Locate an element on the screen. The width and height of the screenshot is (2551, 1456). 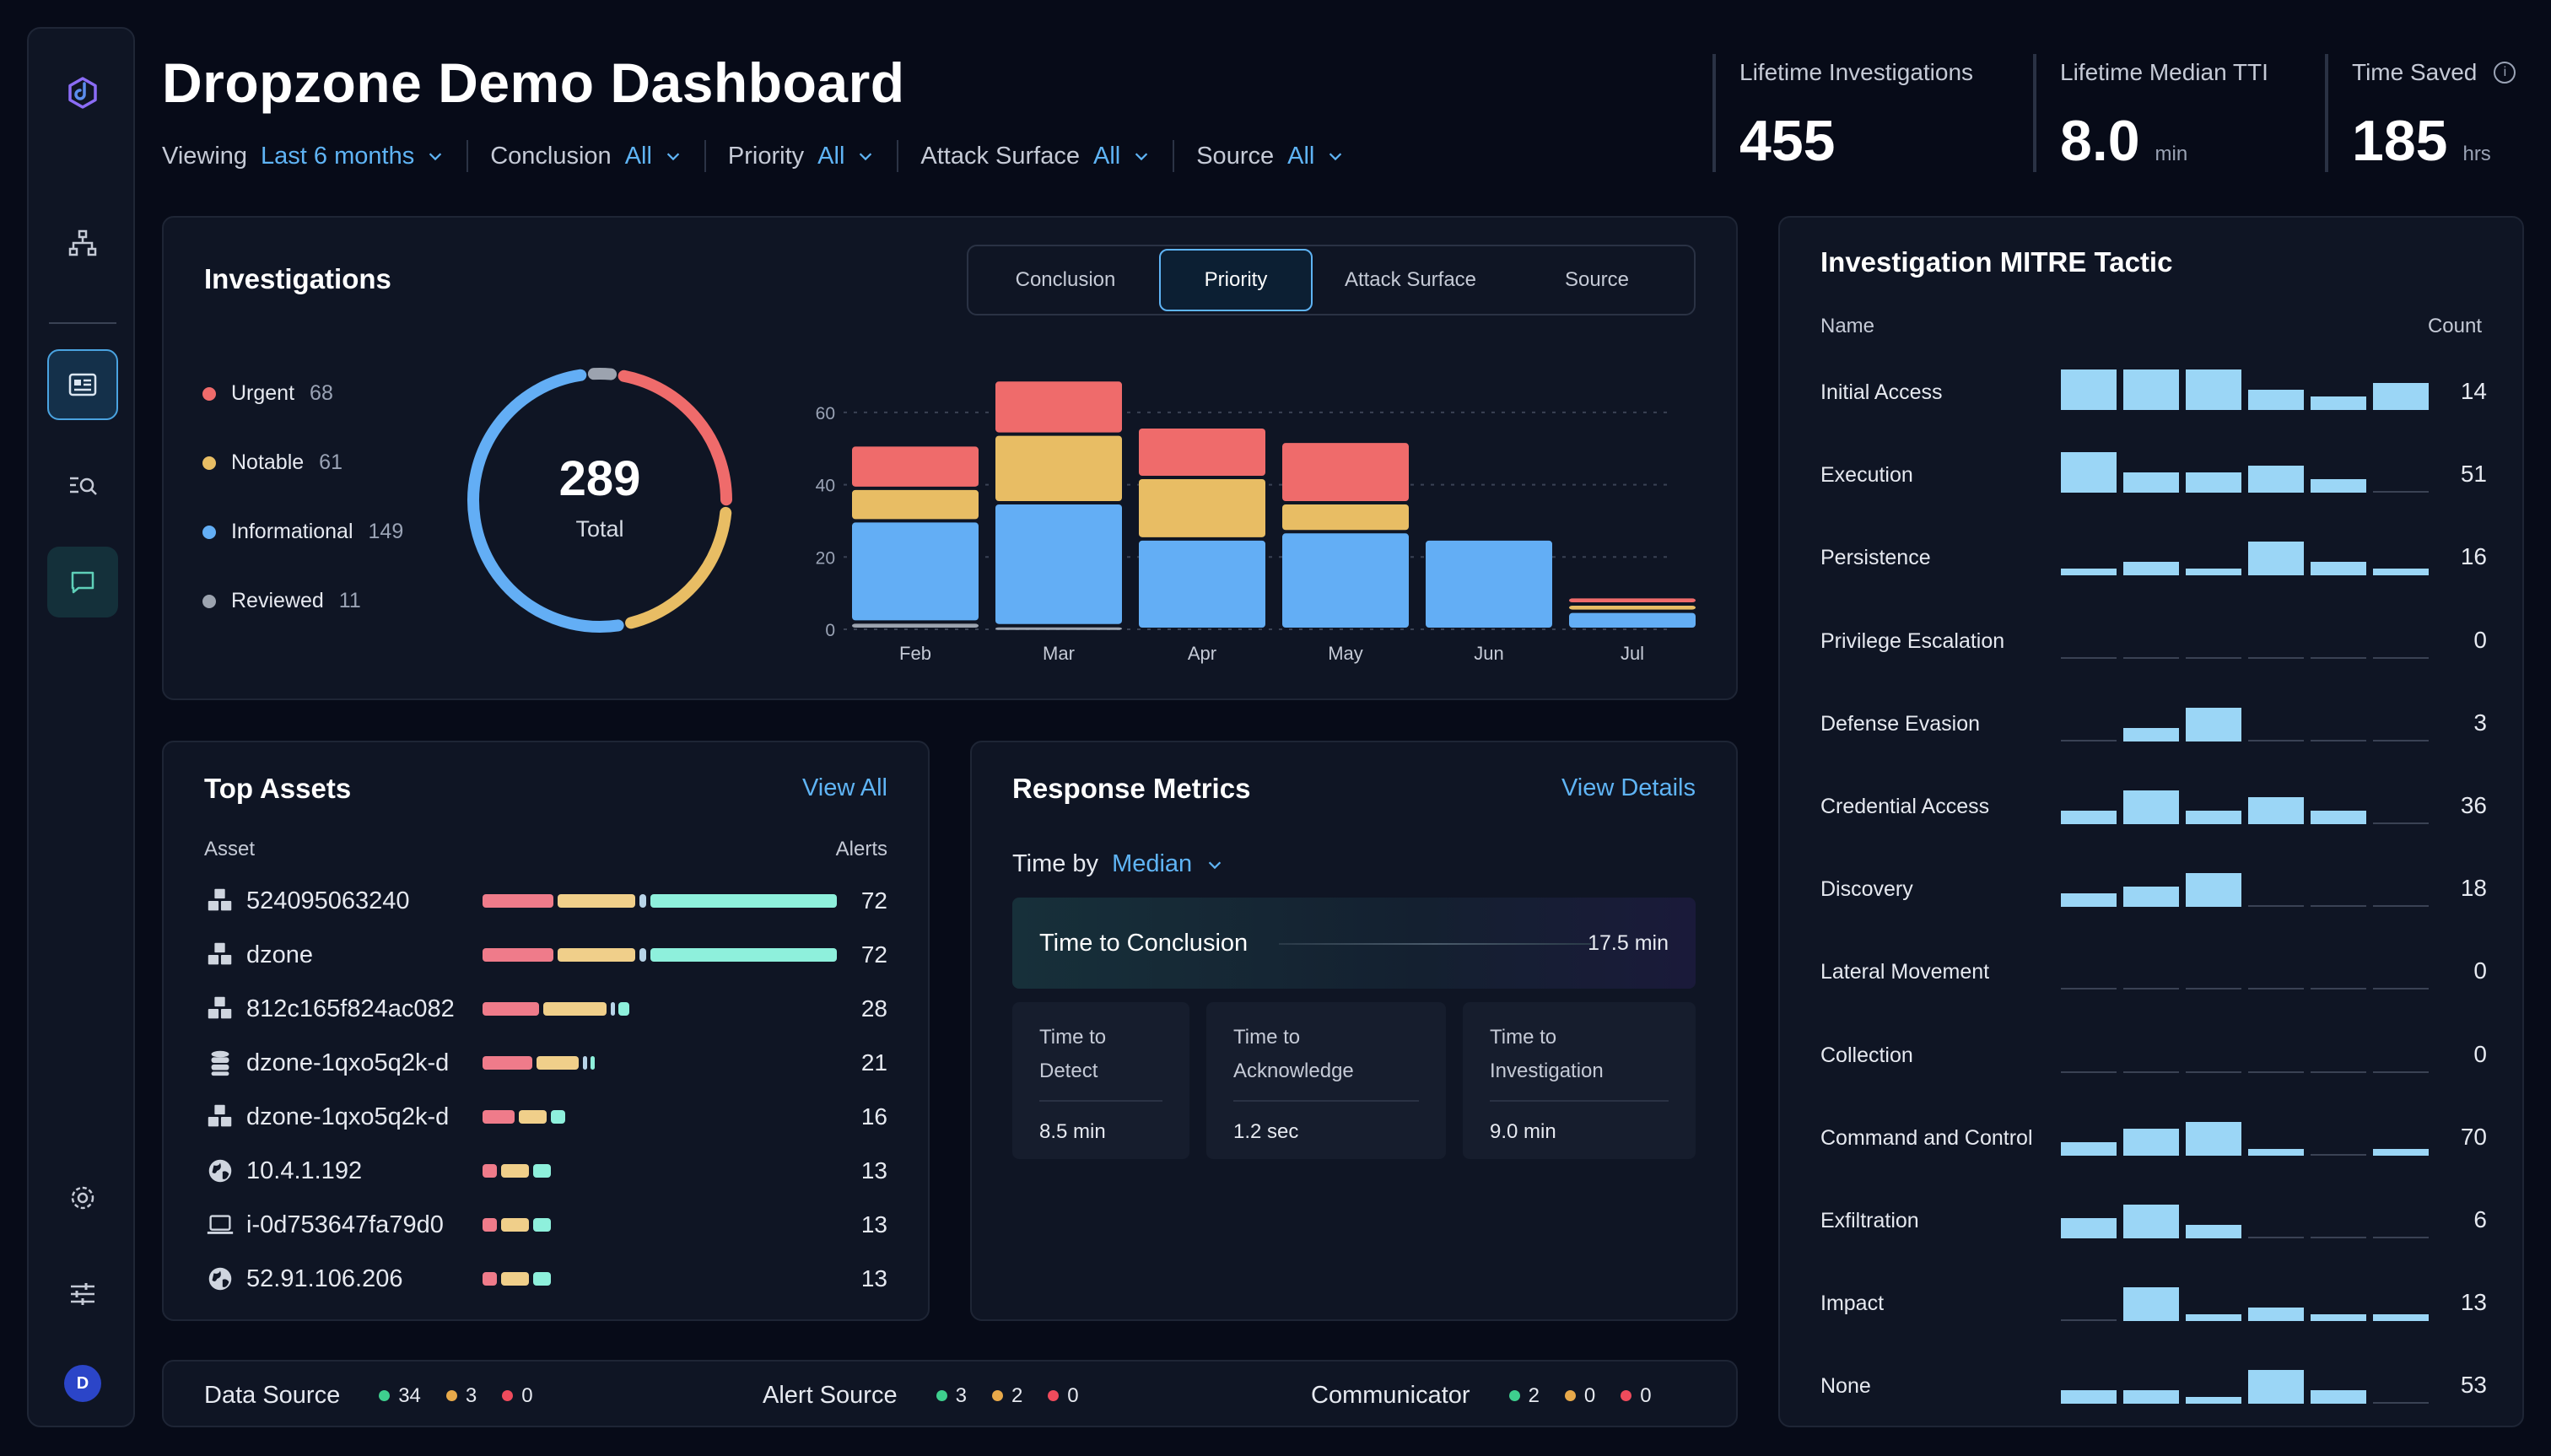
asset-alert-count: 21 is located at coordinates (873, 1062).